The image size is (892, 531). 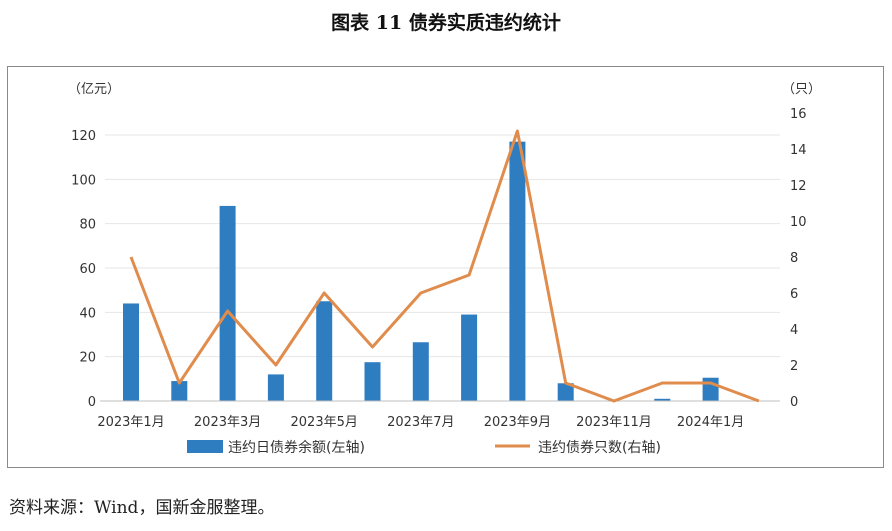 What do you see at coordinates (446, 23) in the screenshot?
I see `chart-title: 图表 11 债券实质违约统计` at bounding box center [446, 23].